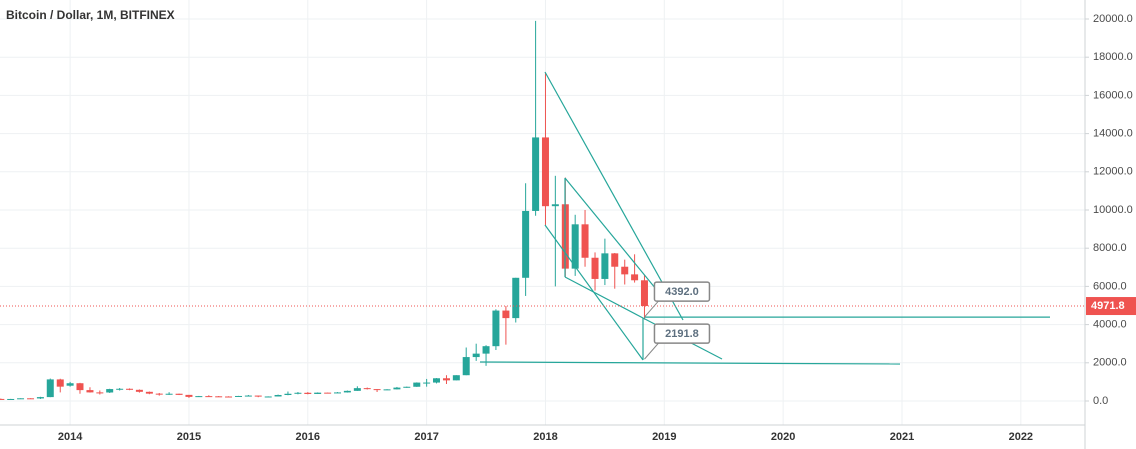  Describe the element at coordinates (1108, 306) in the screenshot. I see `last-price-label: 4971.8` at that location.